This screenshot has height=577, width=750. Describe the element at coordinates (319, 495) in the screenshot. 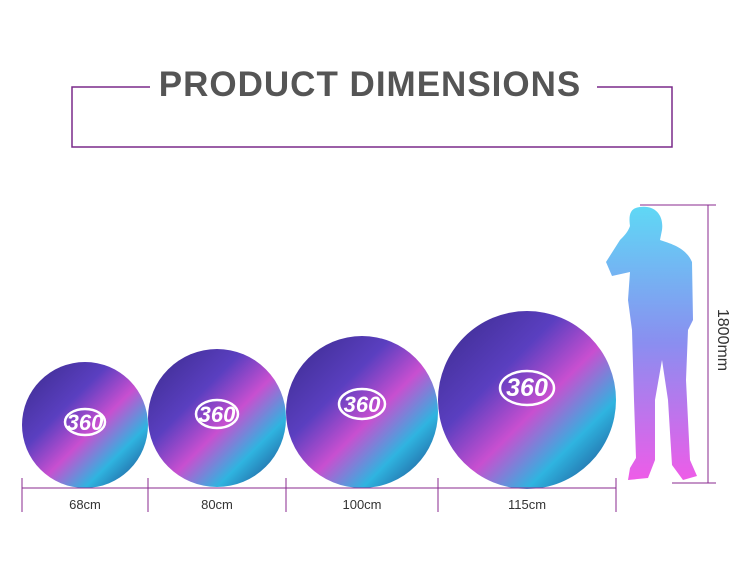

I see `width-dimensions: 68cm 80cm 100cm 115cm` at that location.